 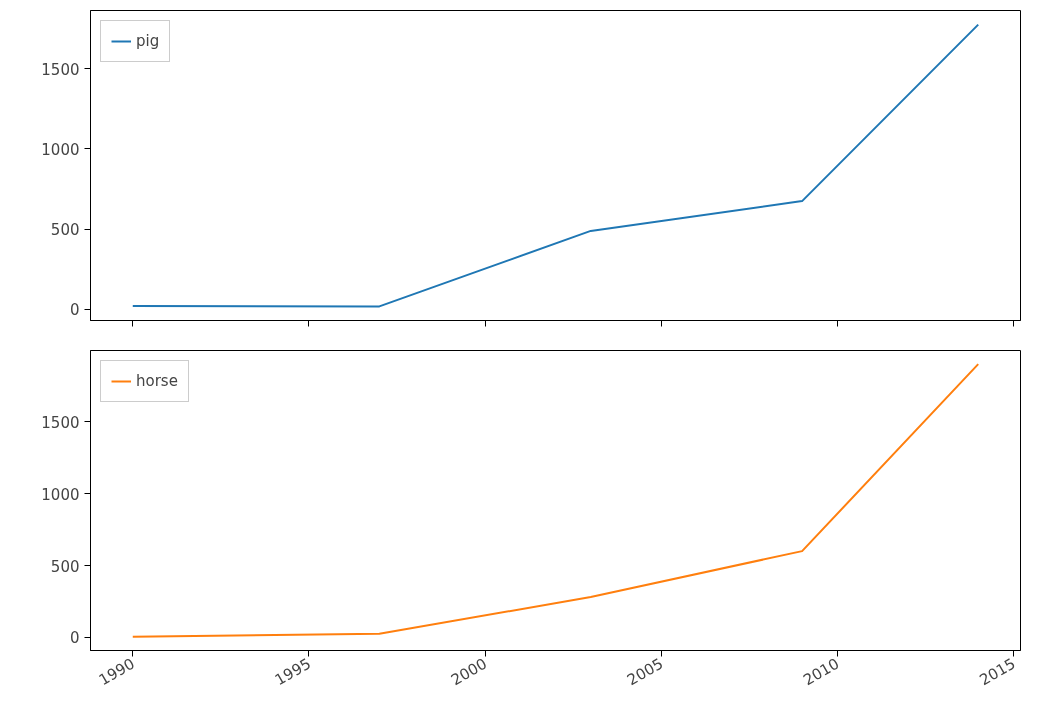 I want to click on legend-label: horse, so click(x=157, y=381).